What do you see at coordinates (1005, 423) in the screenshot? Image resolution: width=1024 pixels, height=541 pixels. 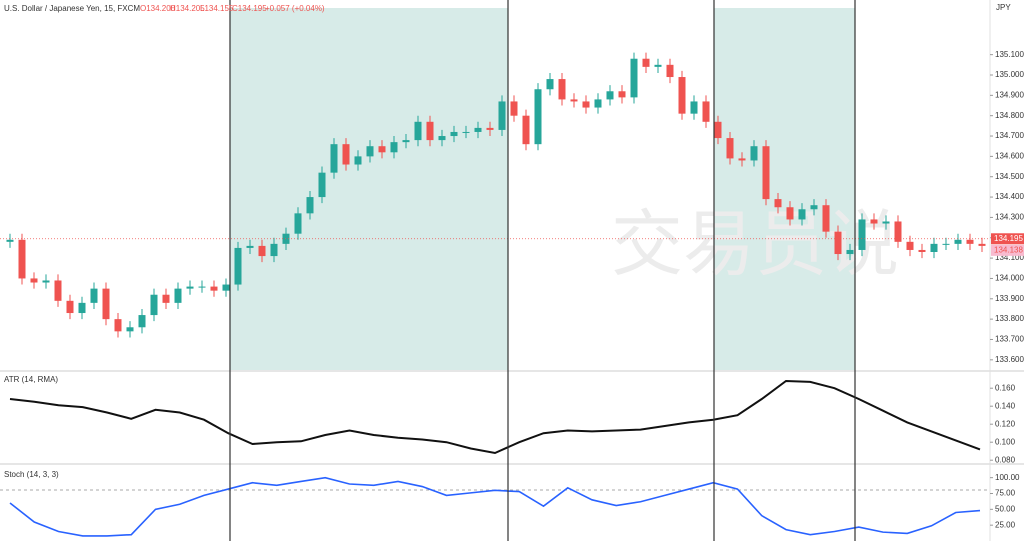 I see `y-tick-label: 0.120` at bounding box center [1005, 423].